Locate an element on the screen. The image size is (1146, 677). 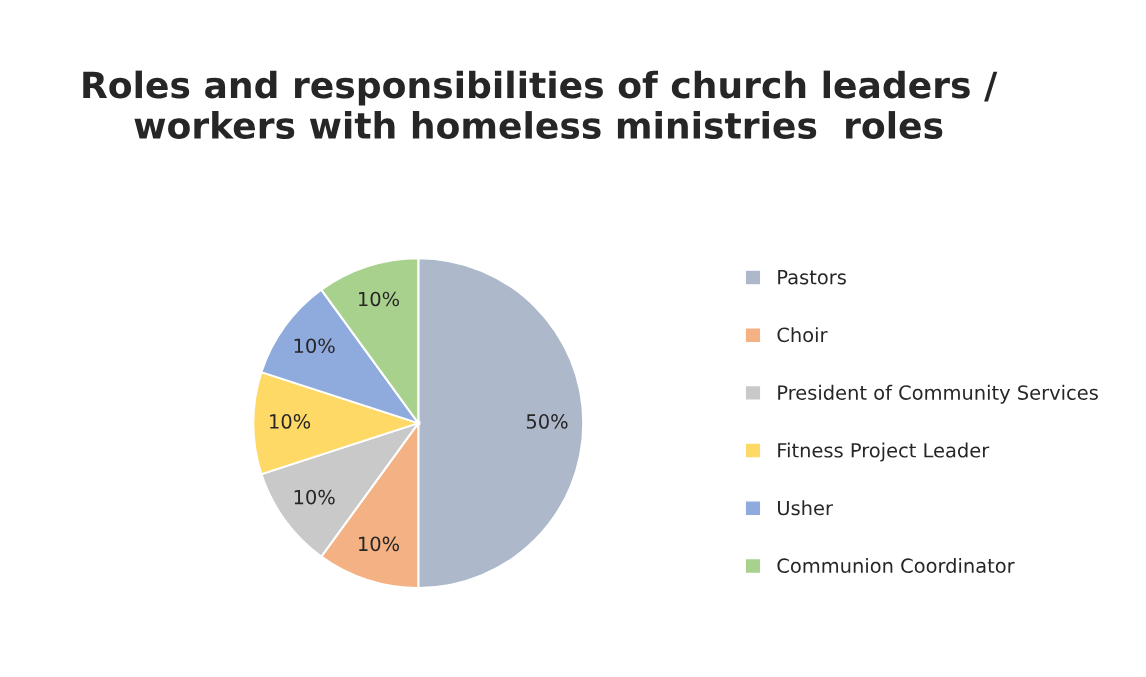
legend-label: President of Community Services is located at coordinates (938, 394).